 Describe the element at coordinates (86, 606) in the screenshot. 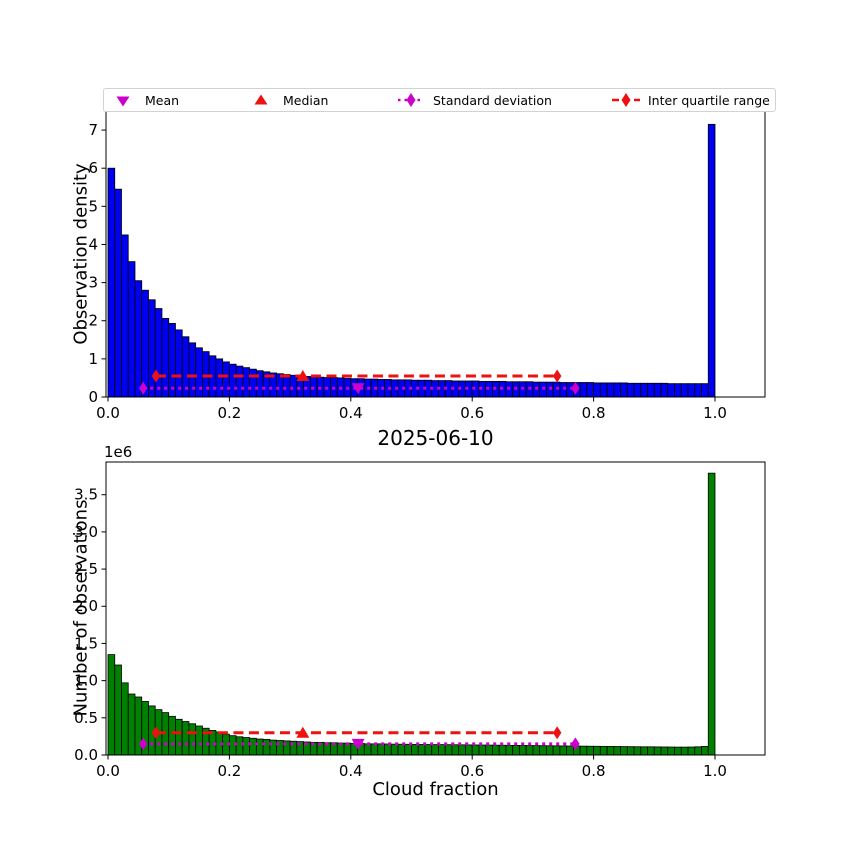

I see `y-tick-label: 2.0` at that location.